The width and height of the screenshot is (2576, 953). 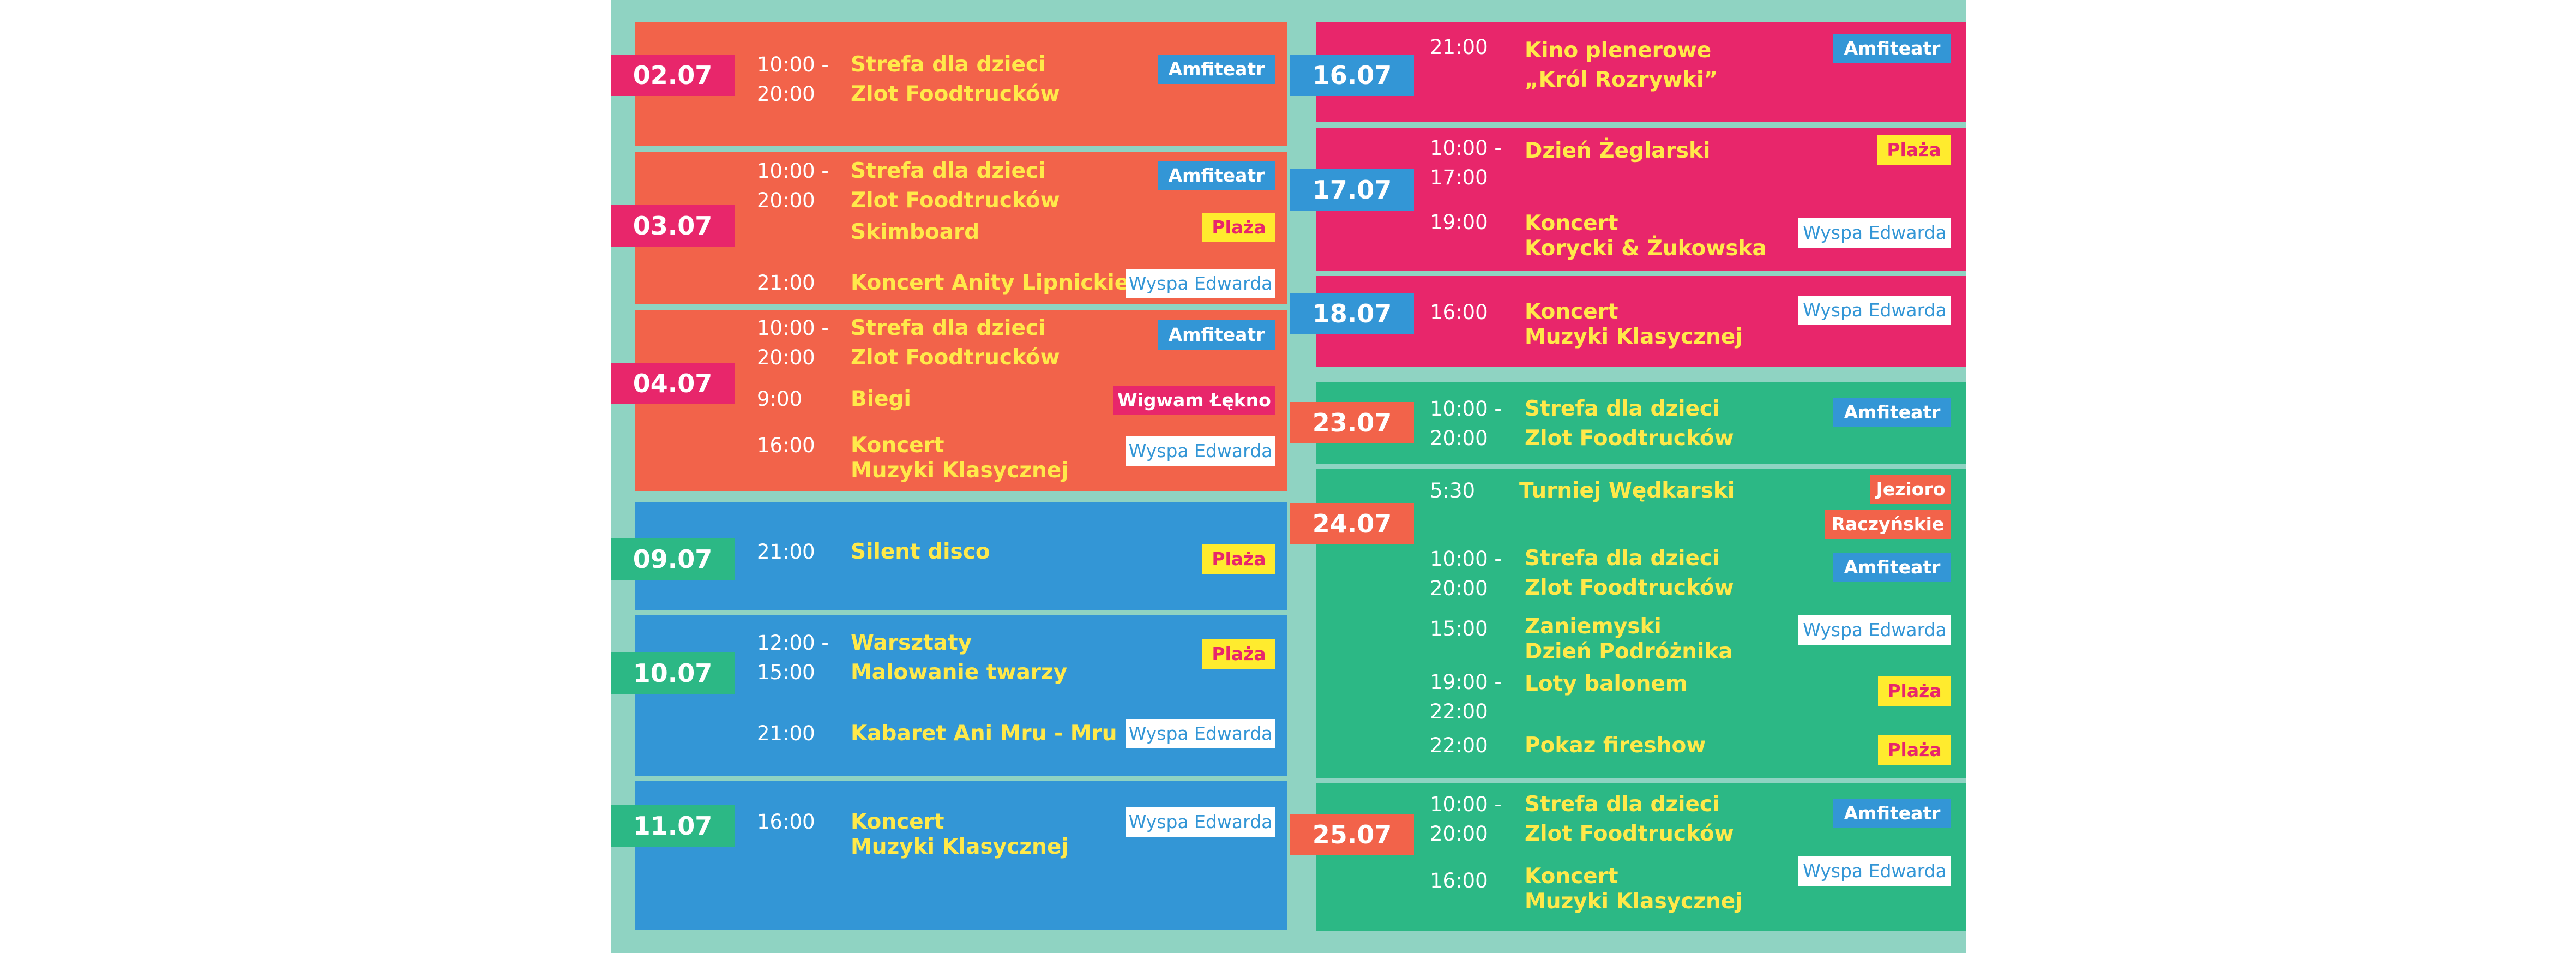 I want to click on date-label: 11.07, so click(x=673, y=826).